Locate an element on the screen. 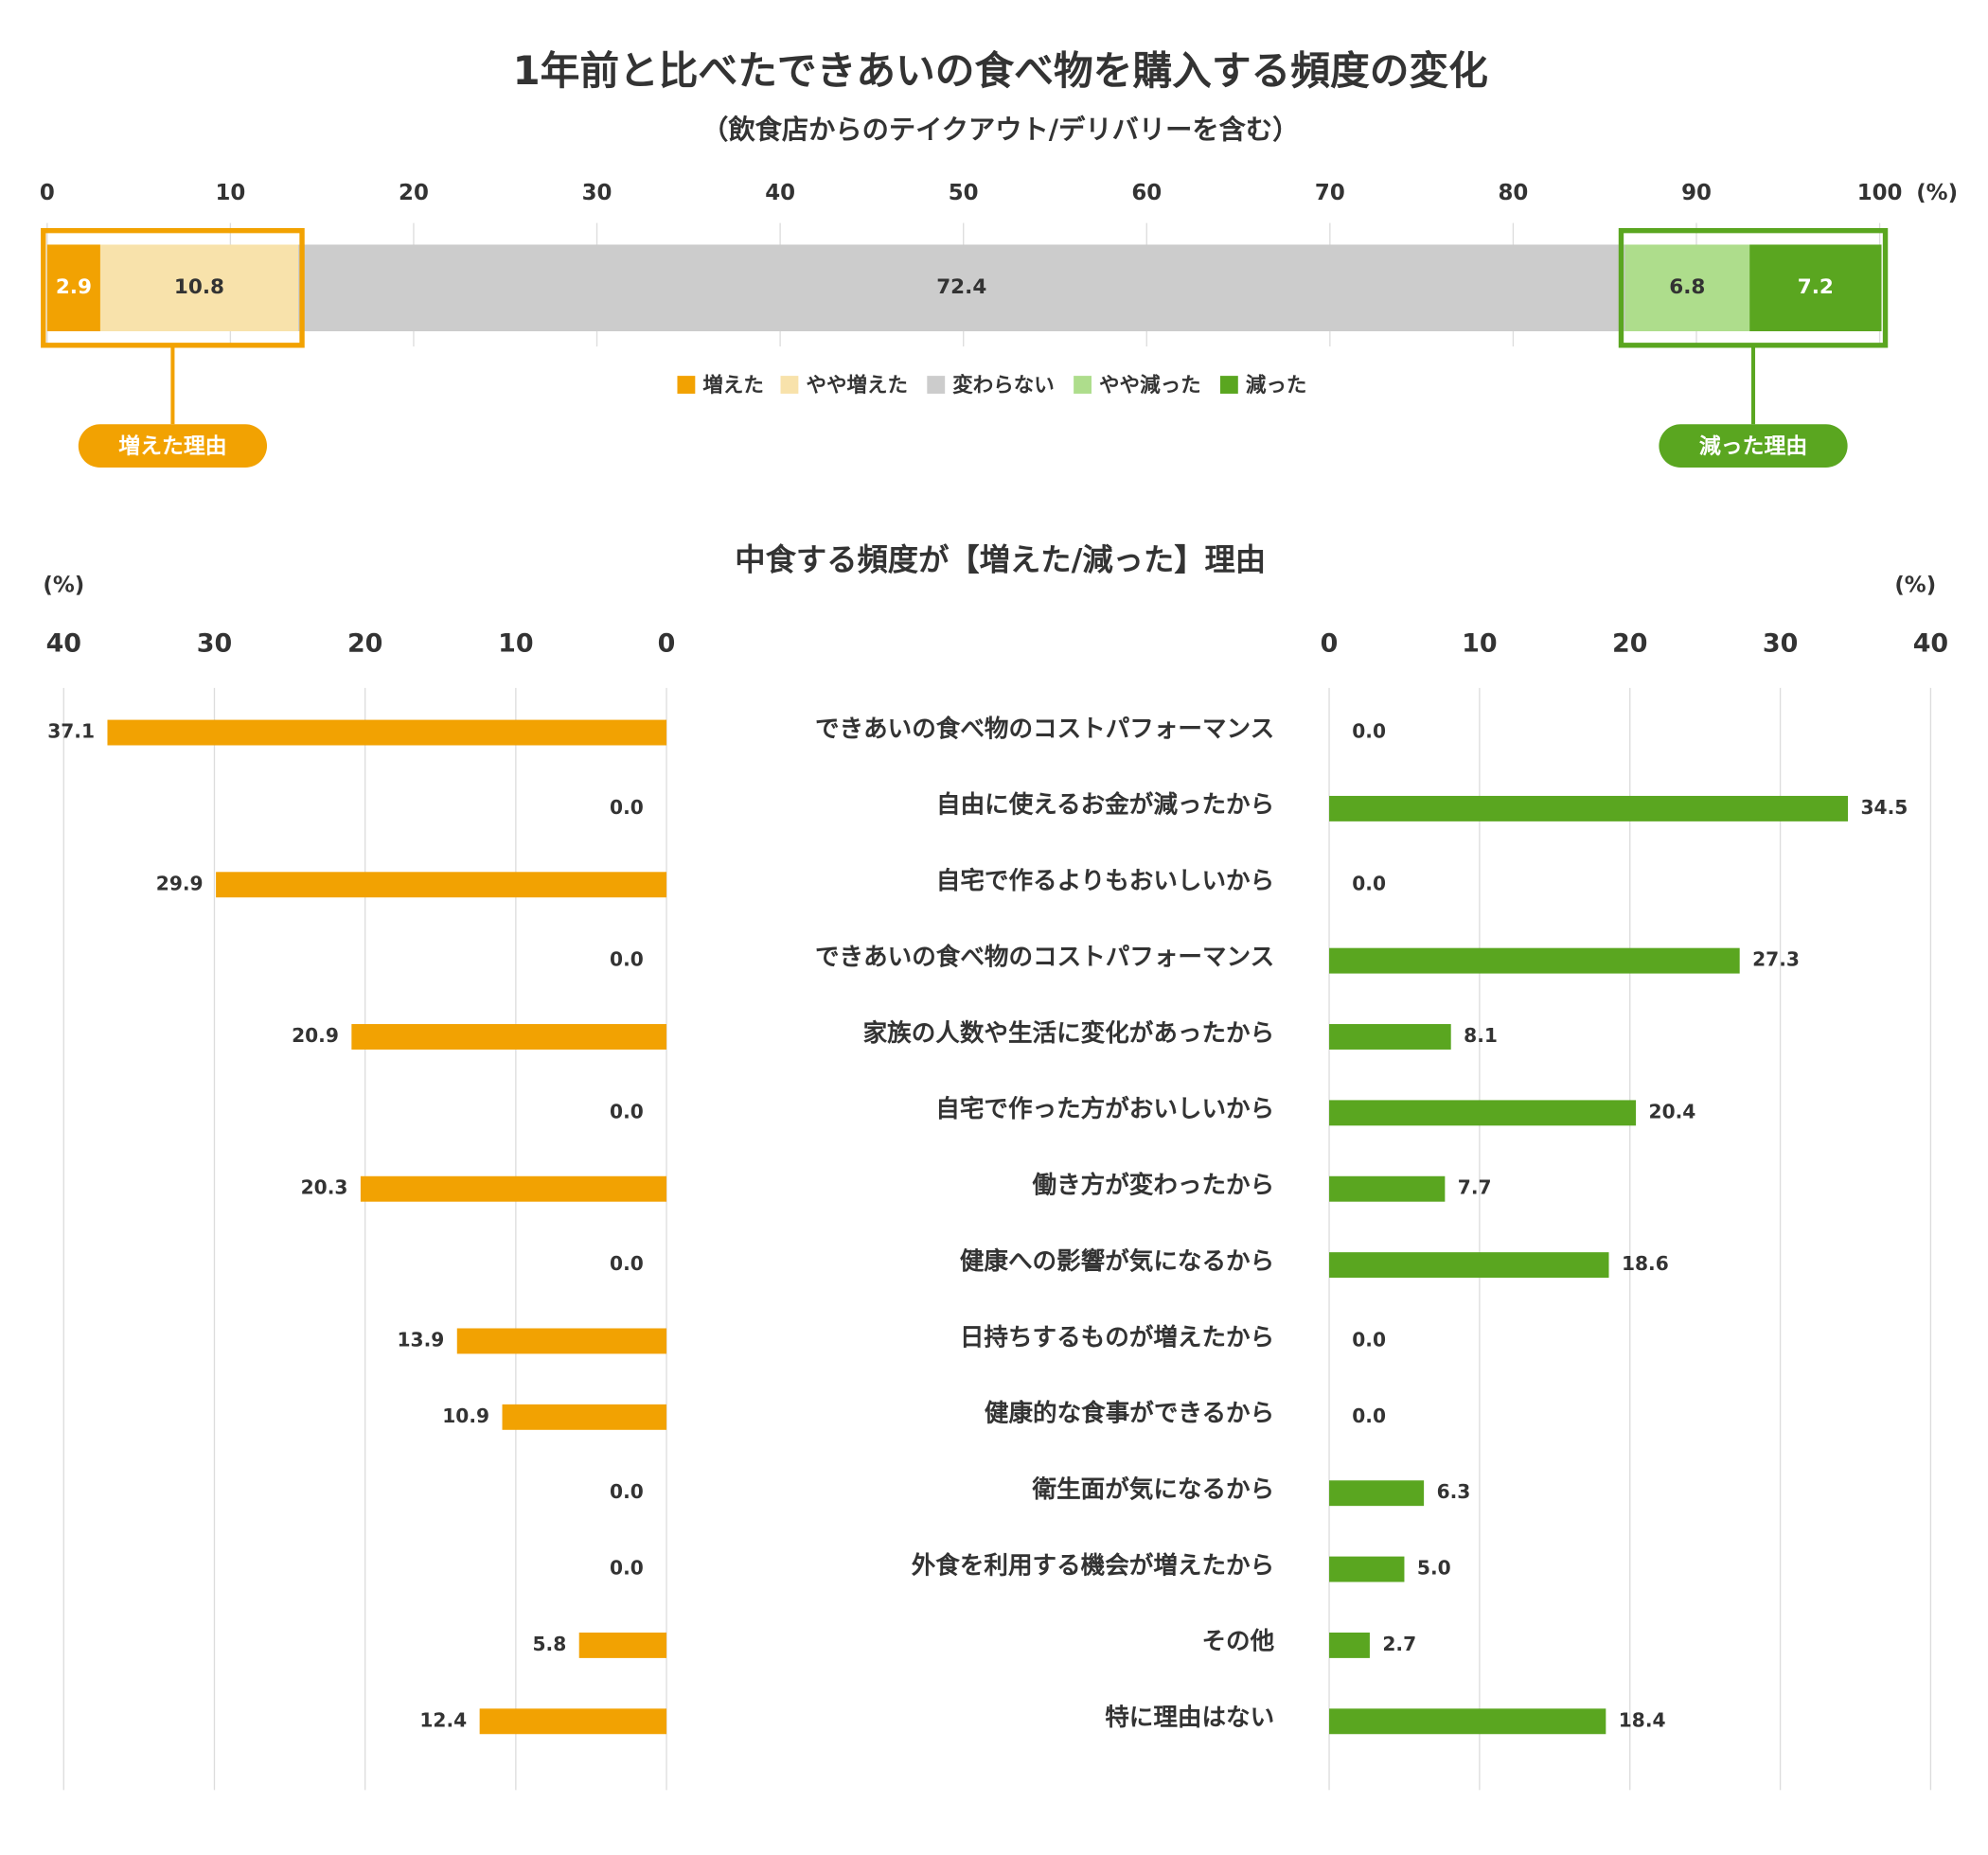 This screenshot has height=1855, width=1988. x-tick-label: 90 is located at coordinates (1696, 193).